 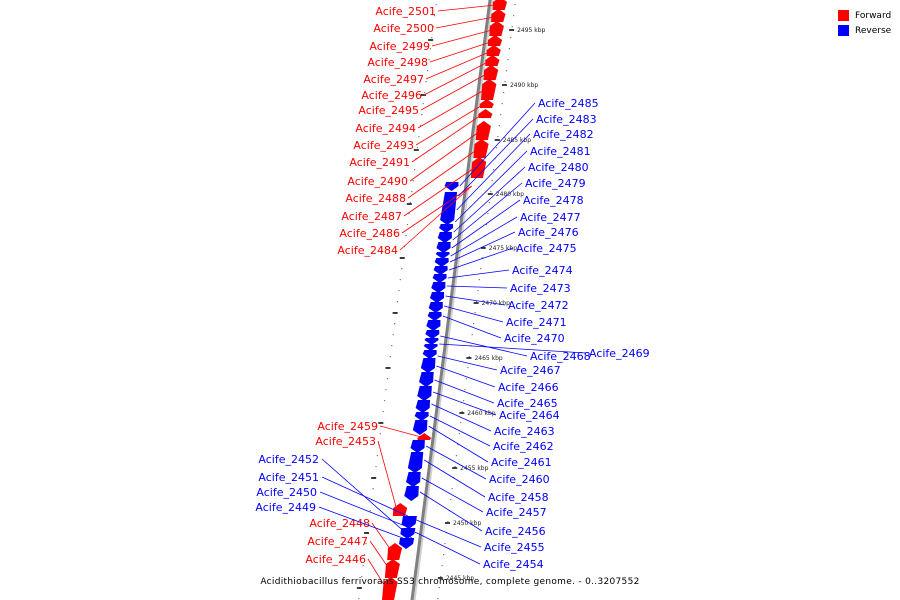 I want to click on reverse-gene-label: Acife_2454, so click(x=513, y=564).